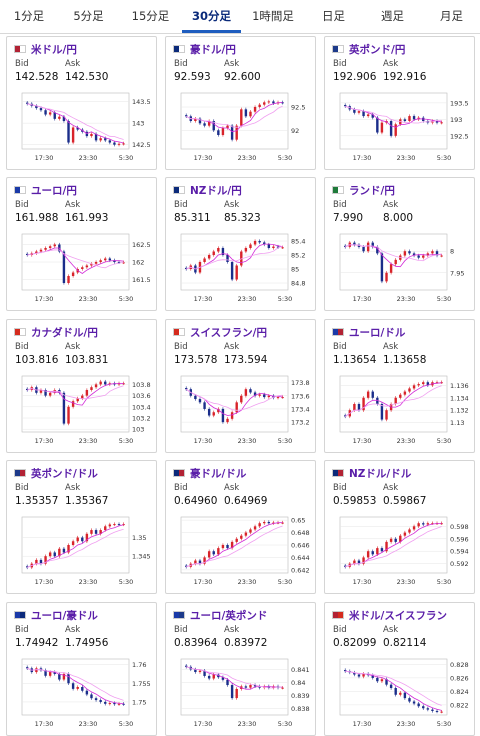 The height and width of the screenshot is (736, 480). What do you see at coordinates (218, 473) in the screenshot?
I see `pair-link: 豪ドル/ドル` at bounding box center [218, 473].